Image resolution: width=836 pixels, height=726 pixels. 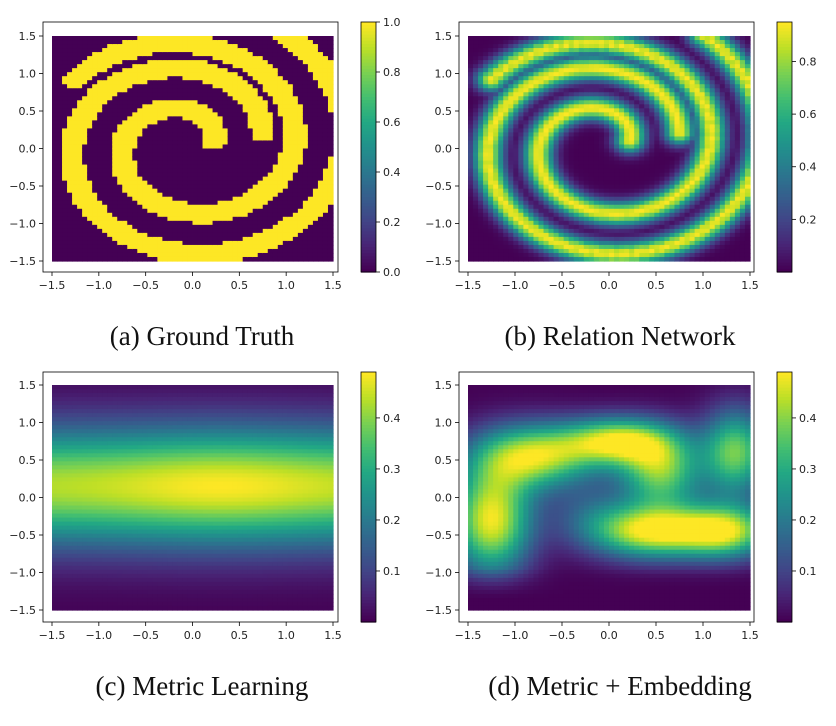 What do you see at coordinates (193, 285) in the screenshot?
I see `x-tick-label: 0.0` at bounding box center [193, 285].